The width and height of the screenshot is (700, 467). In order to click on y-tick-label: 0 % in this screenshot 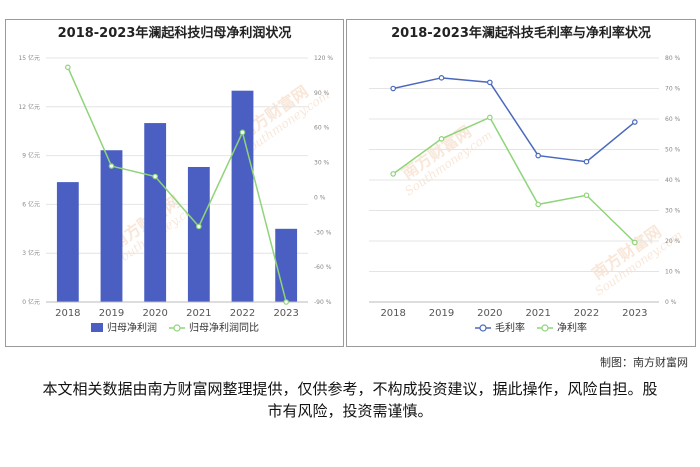, I will do `click(671, 302)`.